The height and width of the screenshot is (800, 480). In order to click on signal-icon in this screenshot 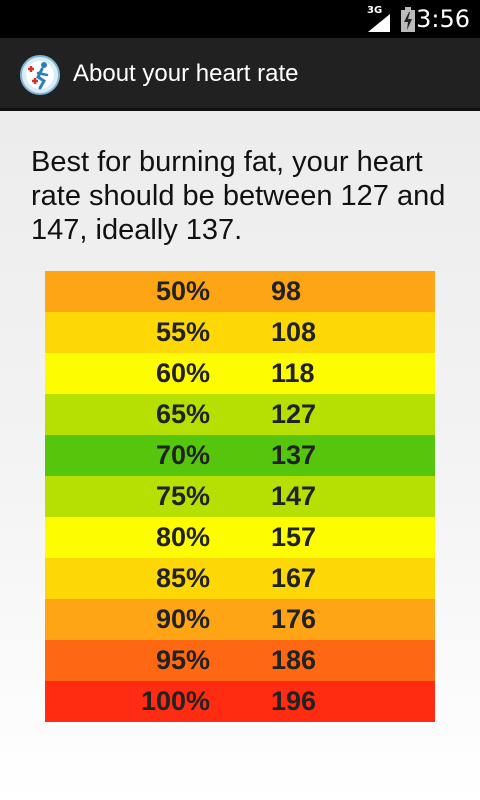, I will do `click(379, 23)`.